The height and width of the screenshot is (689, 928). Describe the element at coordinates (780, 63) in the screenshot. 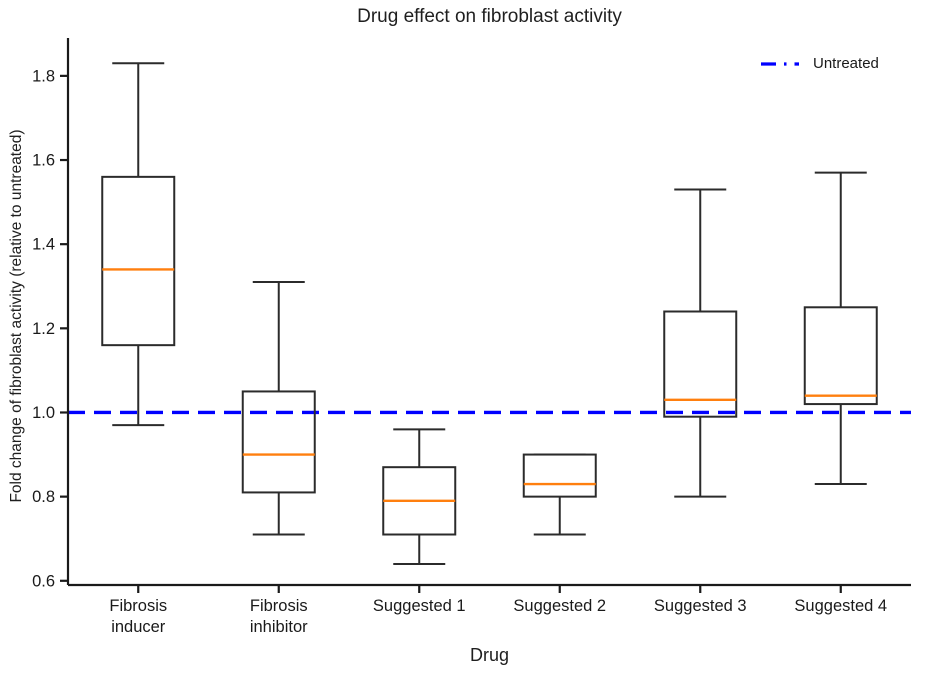

I see `untreated-dashdot-line-icon` at that location.